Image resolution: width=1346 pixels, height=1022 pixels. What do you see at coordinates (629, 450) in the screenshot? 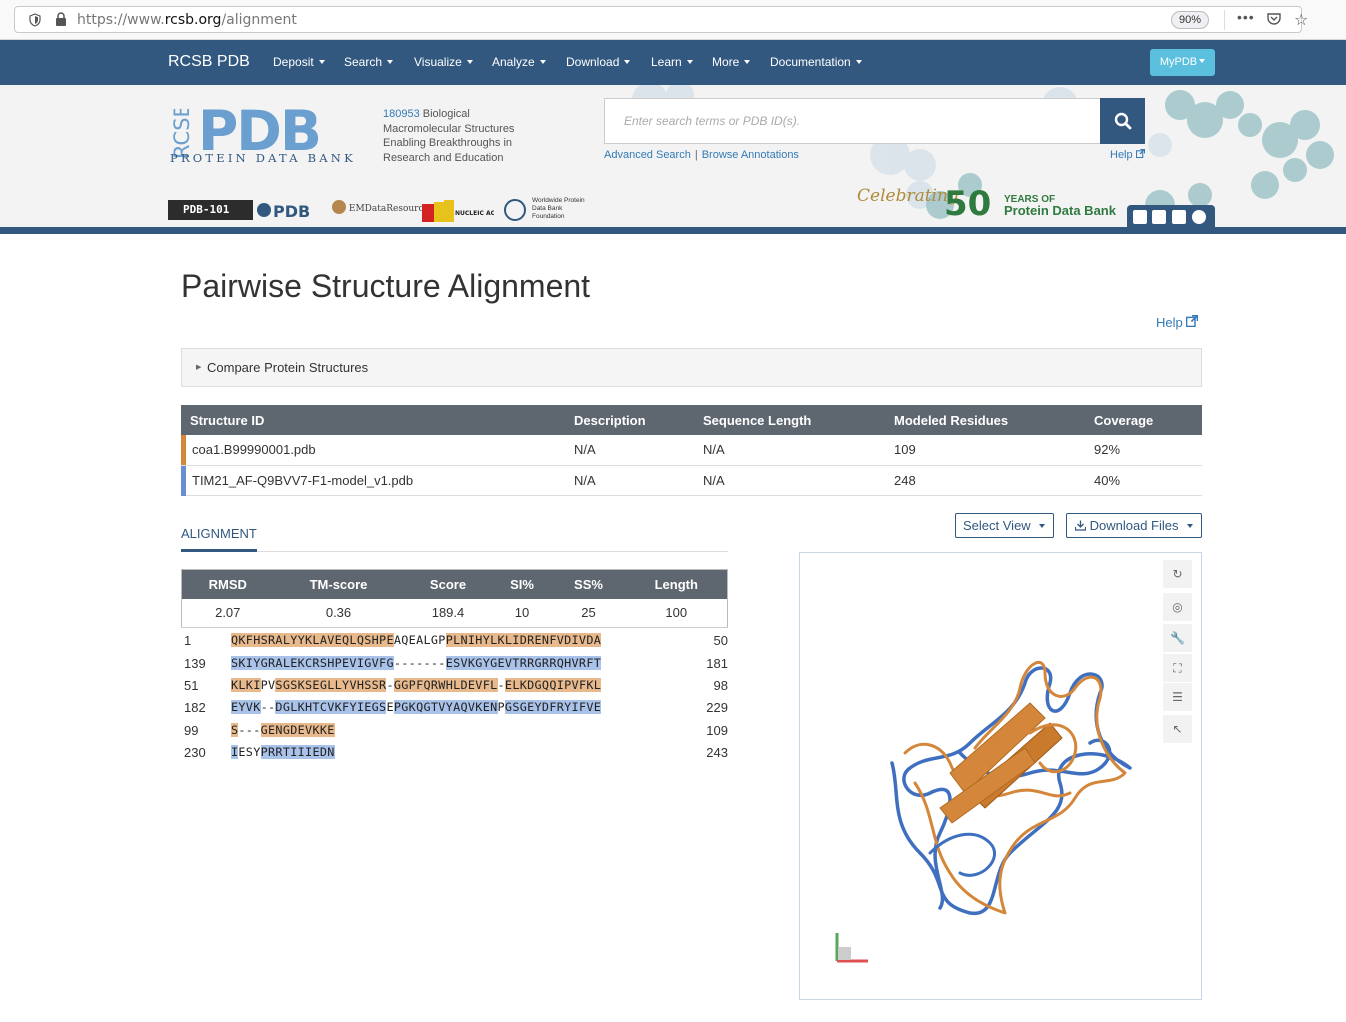
I see `description-cell: N/A` at bounding box center [629, 450].